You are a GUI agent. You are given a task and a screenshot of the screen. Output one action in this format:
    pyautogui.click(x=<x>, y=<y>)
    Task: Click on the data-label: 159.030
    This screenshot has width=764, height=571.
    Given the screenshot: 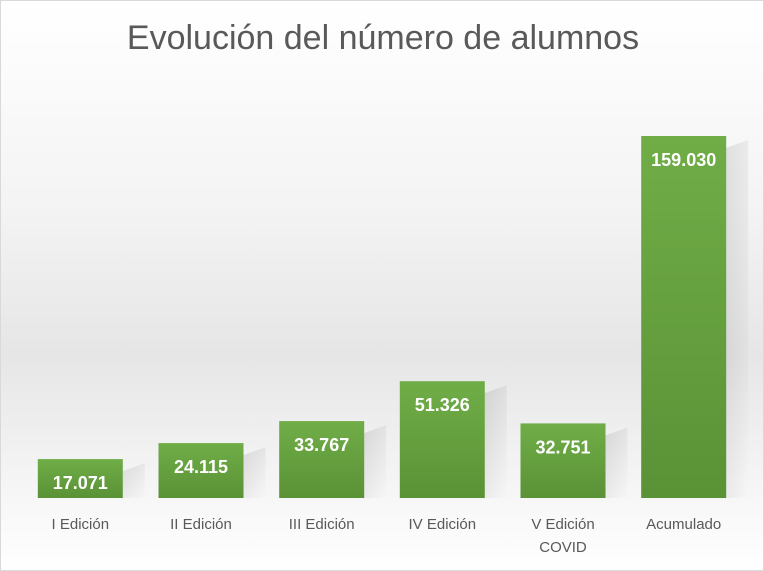 What is the action you would take?
    pyautogui.click(x=683, y=160)
    